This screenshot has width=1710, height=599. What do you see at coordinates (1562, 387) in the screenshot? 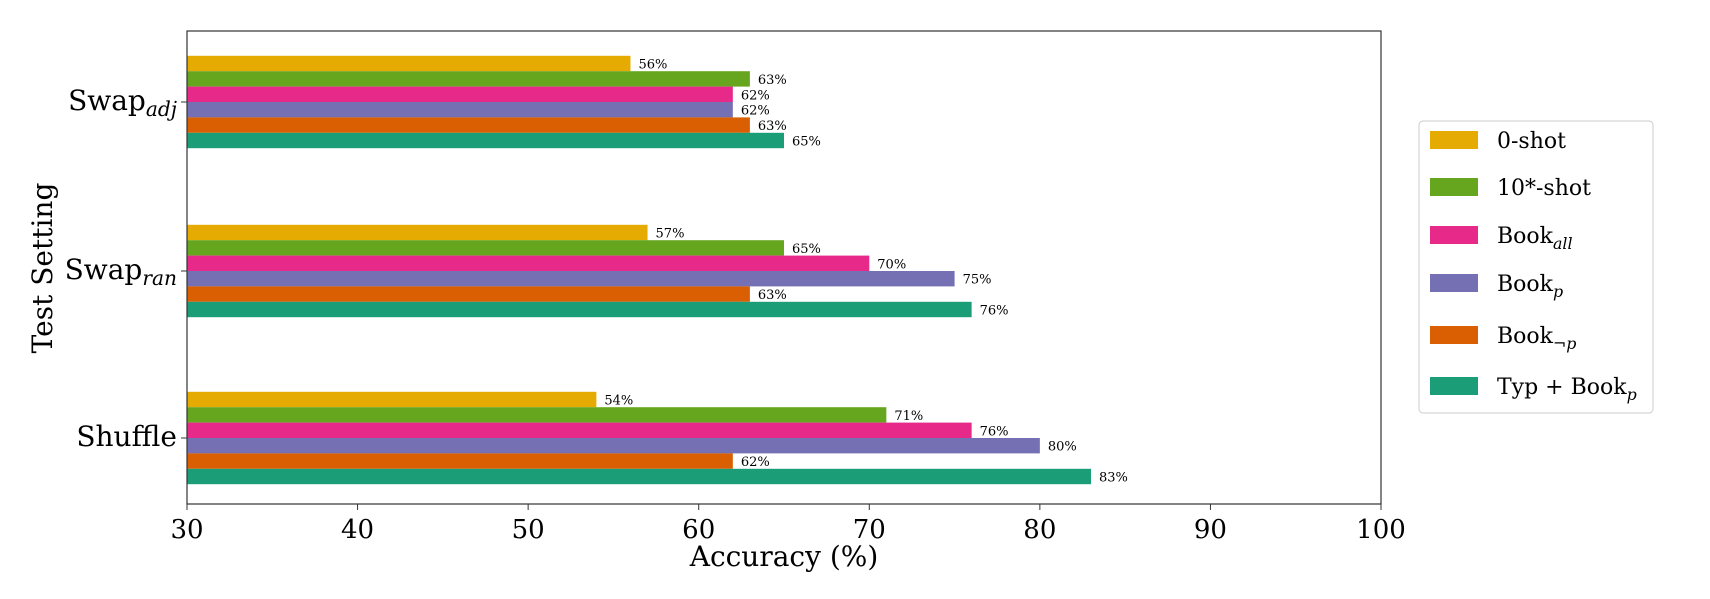
I see `legend-label-5-base: Typ + Book` at bounding box center [1562, 387].